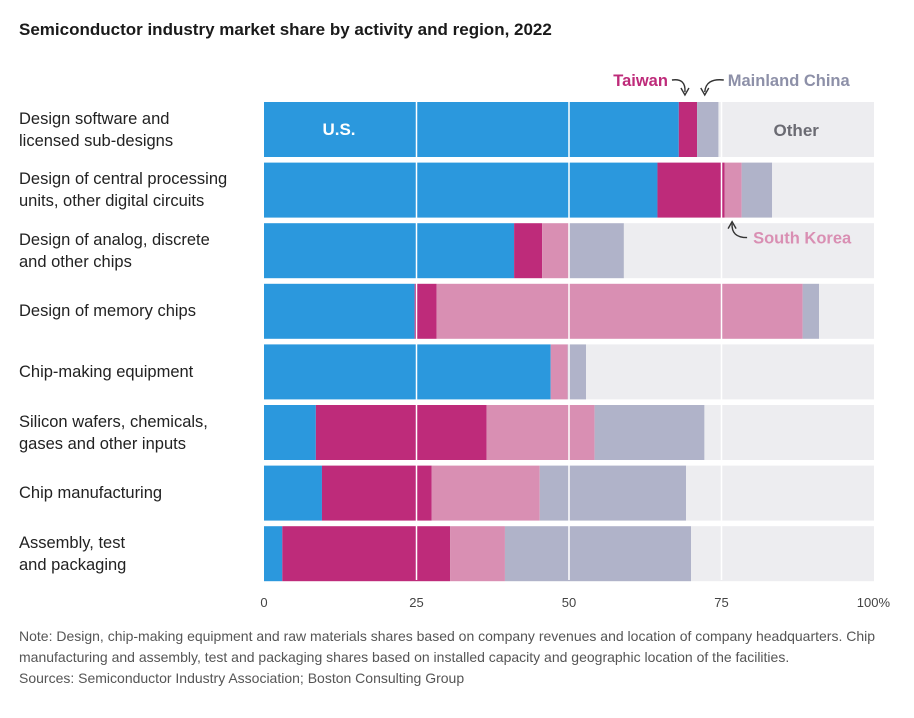  I want to click on other-label: Other, so click(797, 130).